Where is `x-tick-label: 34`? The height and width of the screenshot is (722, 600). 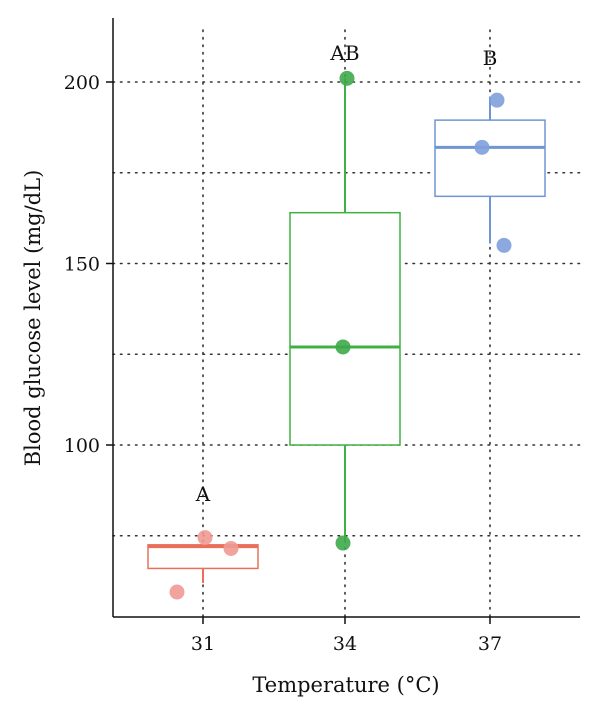
x-tick-label: 34 is located at coordinates (345, 644).